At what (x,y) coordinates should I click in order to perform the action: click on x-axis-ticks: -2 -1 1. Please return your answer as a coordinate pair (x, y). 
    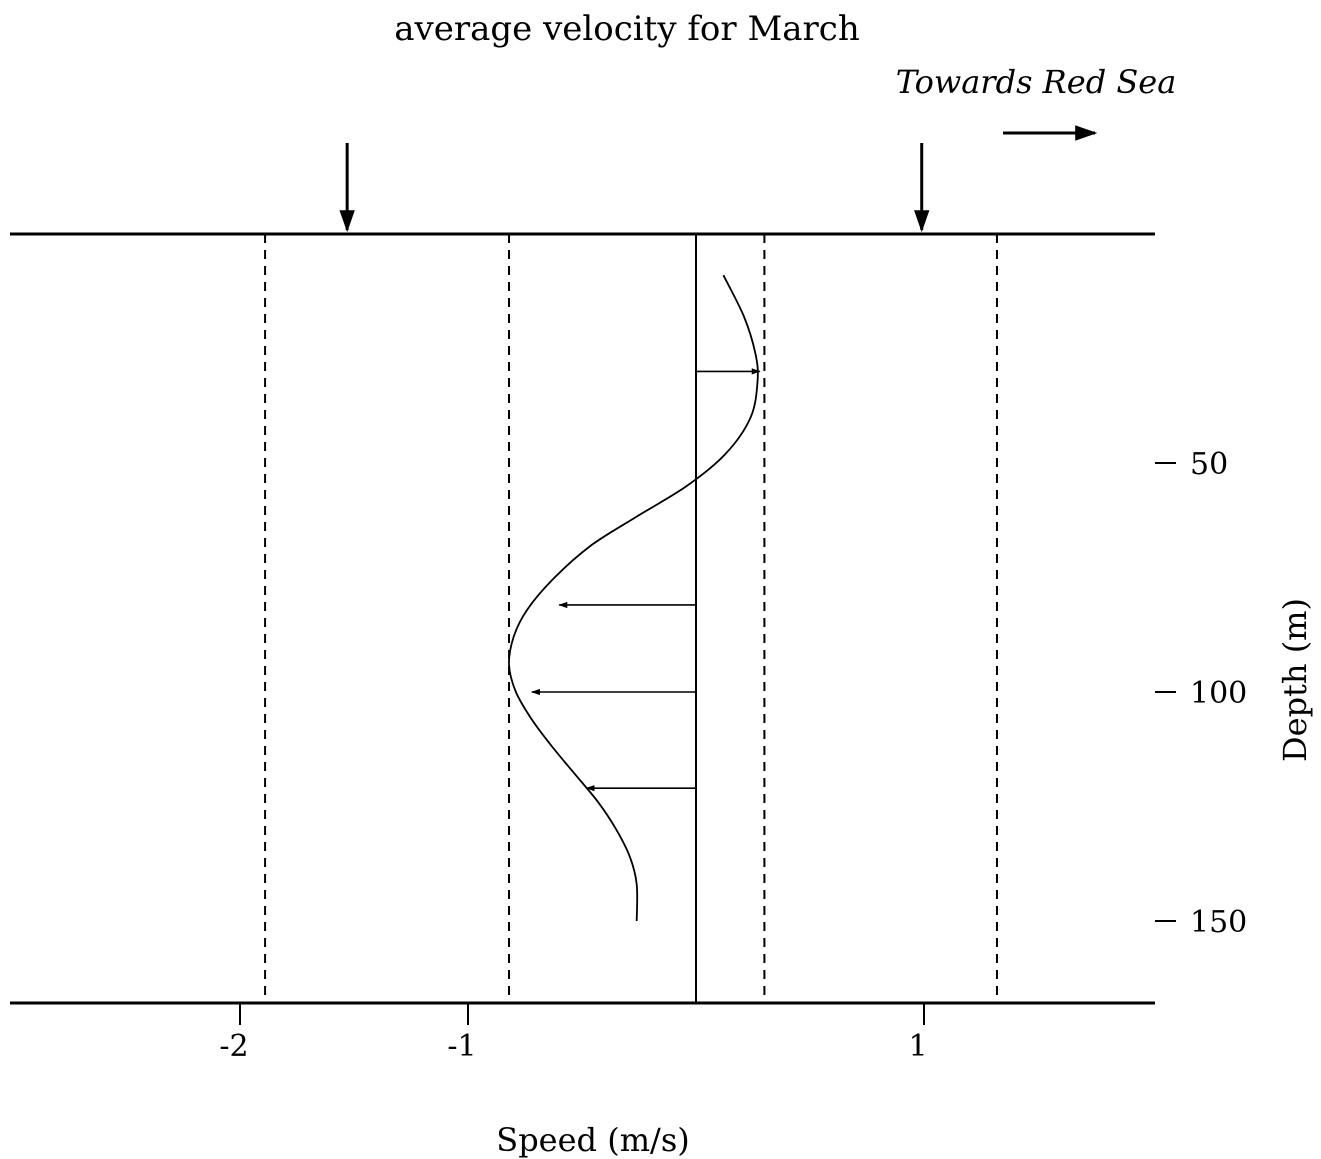
    Looking at the image, I should click on (573, 1033).